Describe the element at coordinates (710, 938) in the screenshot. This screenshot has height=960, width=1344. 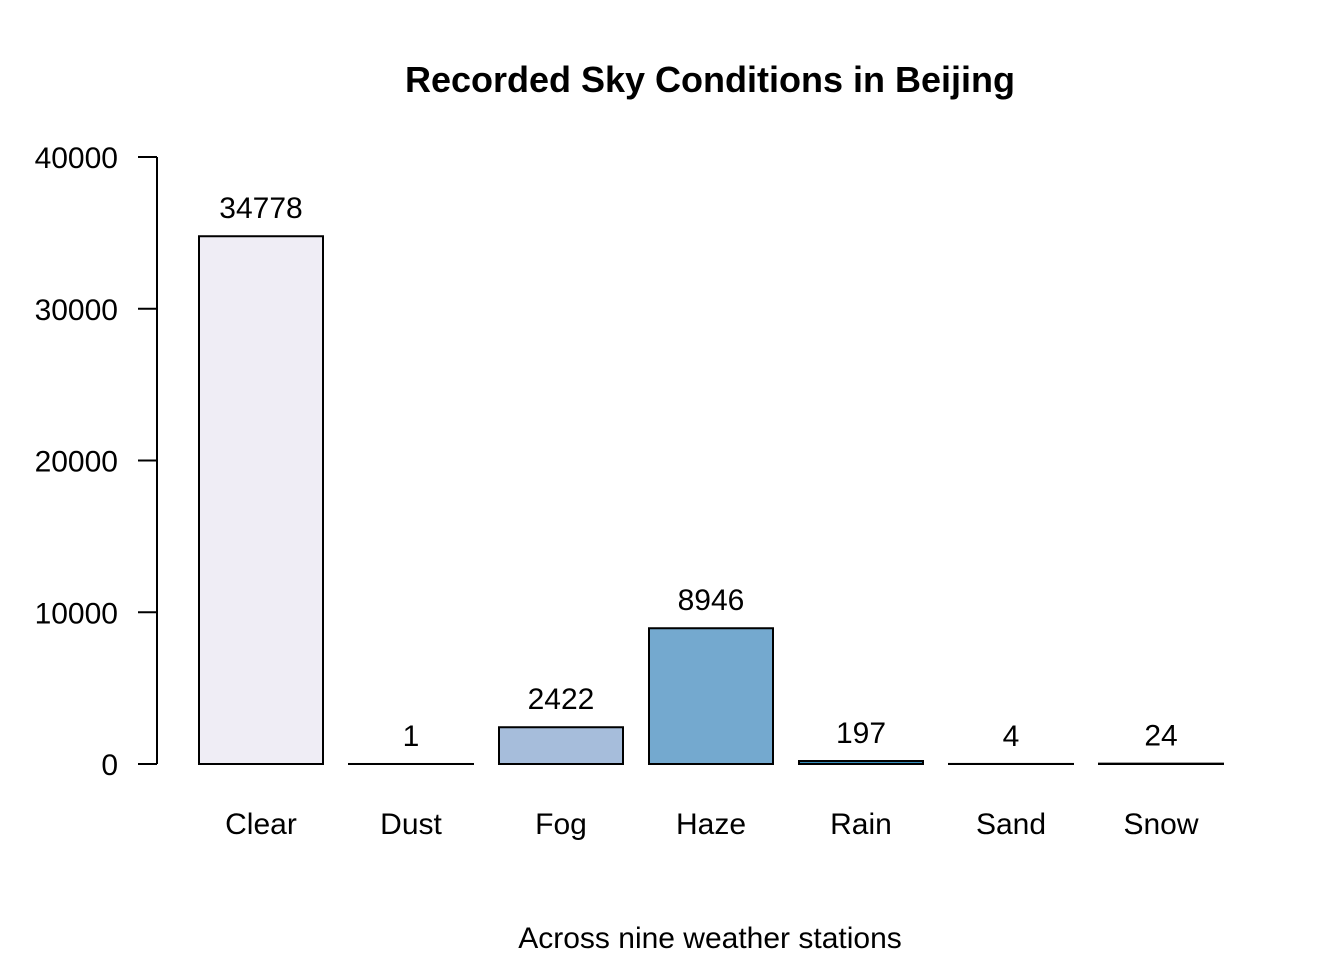
I see `x-axis-title: Across nine weather stations` at that location.